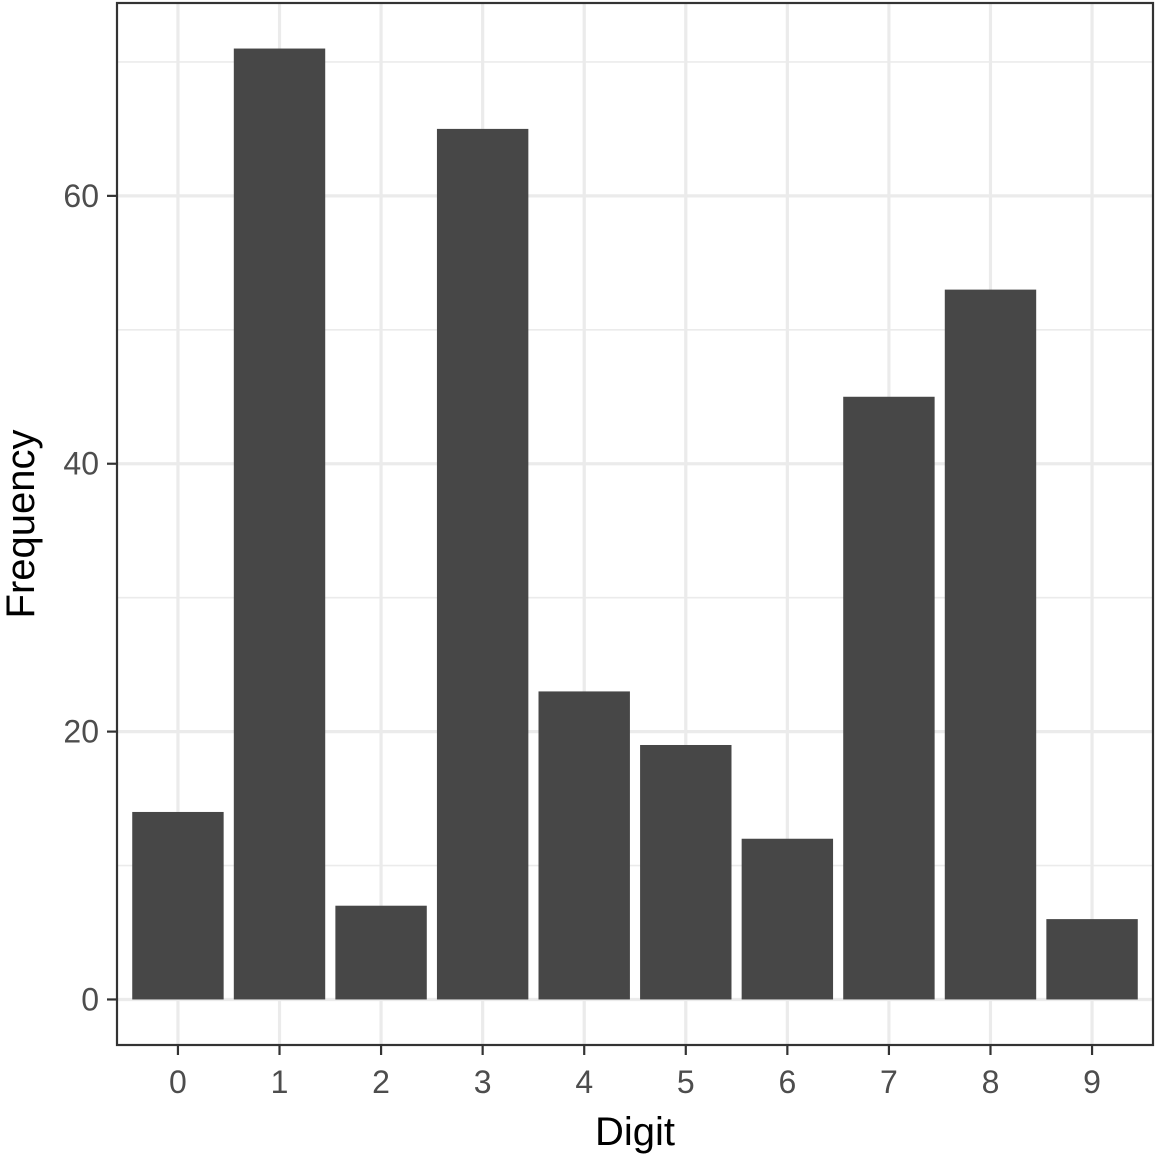 The height and width of the screenshot is (1156, 1156). Describe the element at coordinates (991, 1082) in the screenshot. I see `x-tick-label: 8` at that location.